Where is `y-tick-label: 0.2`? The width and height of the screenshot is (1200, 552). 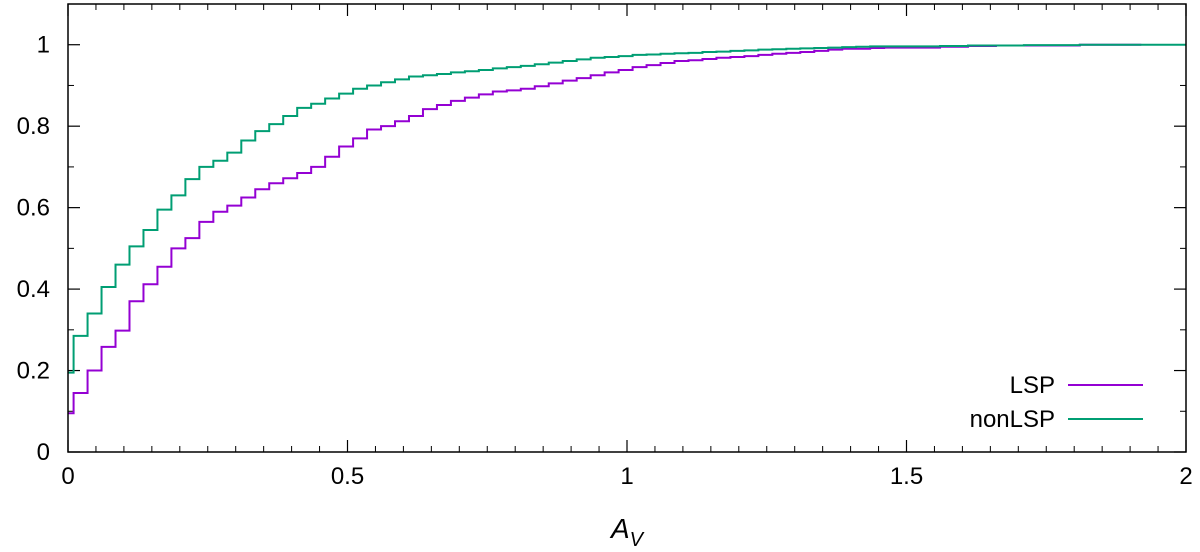 y-tick-label: 0.2 is located at coordinates (33, 371).